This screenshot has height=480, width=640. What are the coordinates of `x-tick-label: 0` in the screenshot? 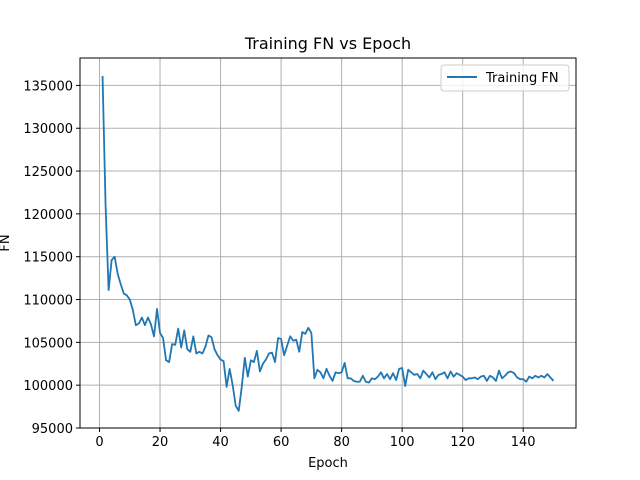 It's located at (99, 442).